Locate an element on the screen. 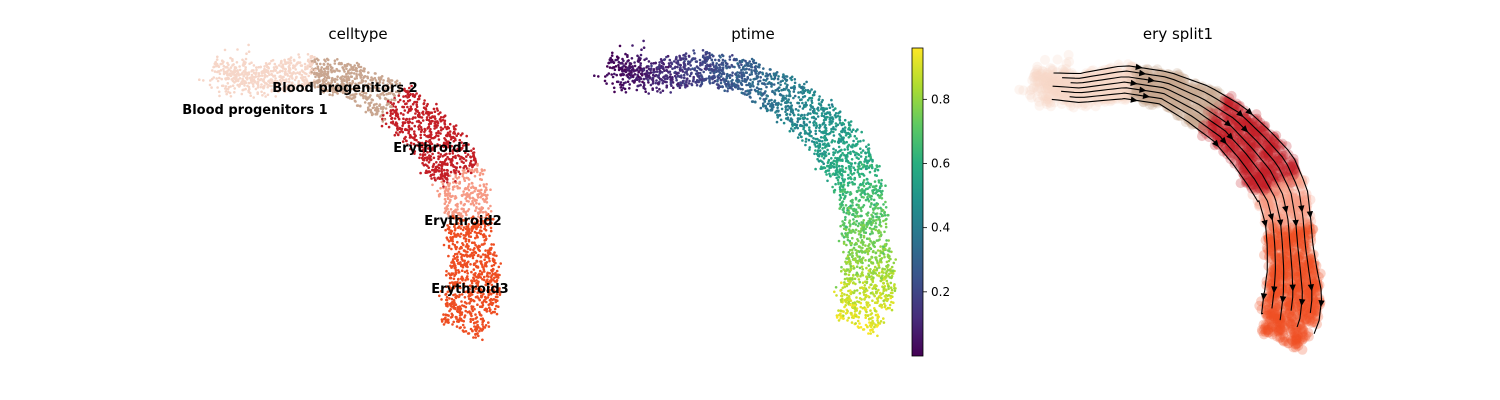  cluster-label-erythroid2: Erythroid2 is located at coordinates (462, 221).